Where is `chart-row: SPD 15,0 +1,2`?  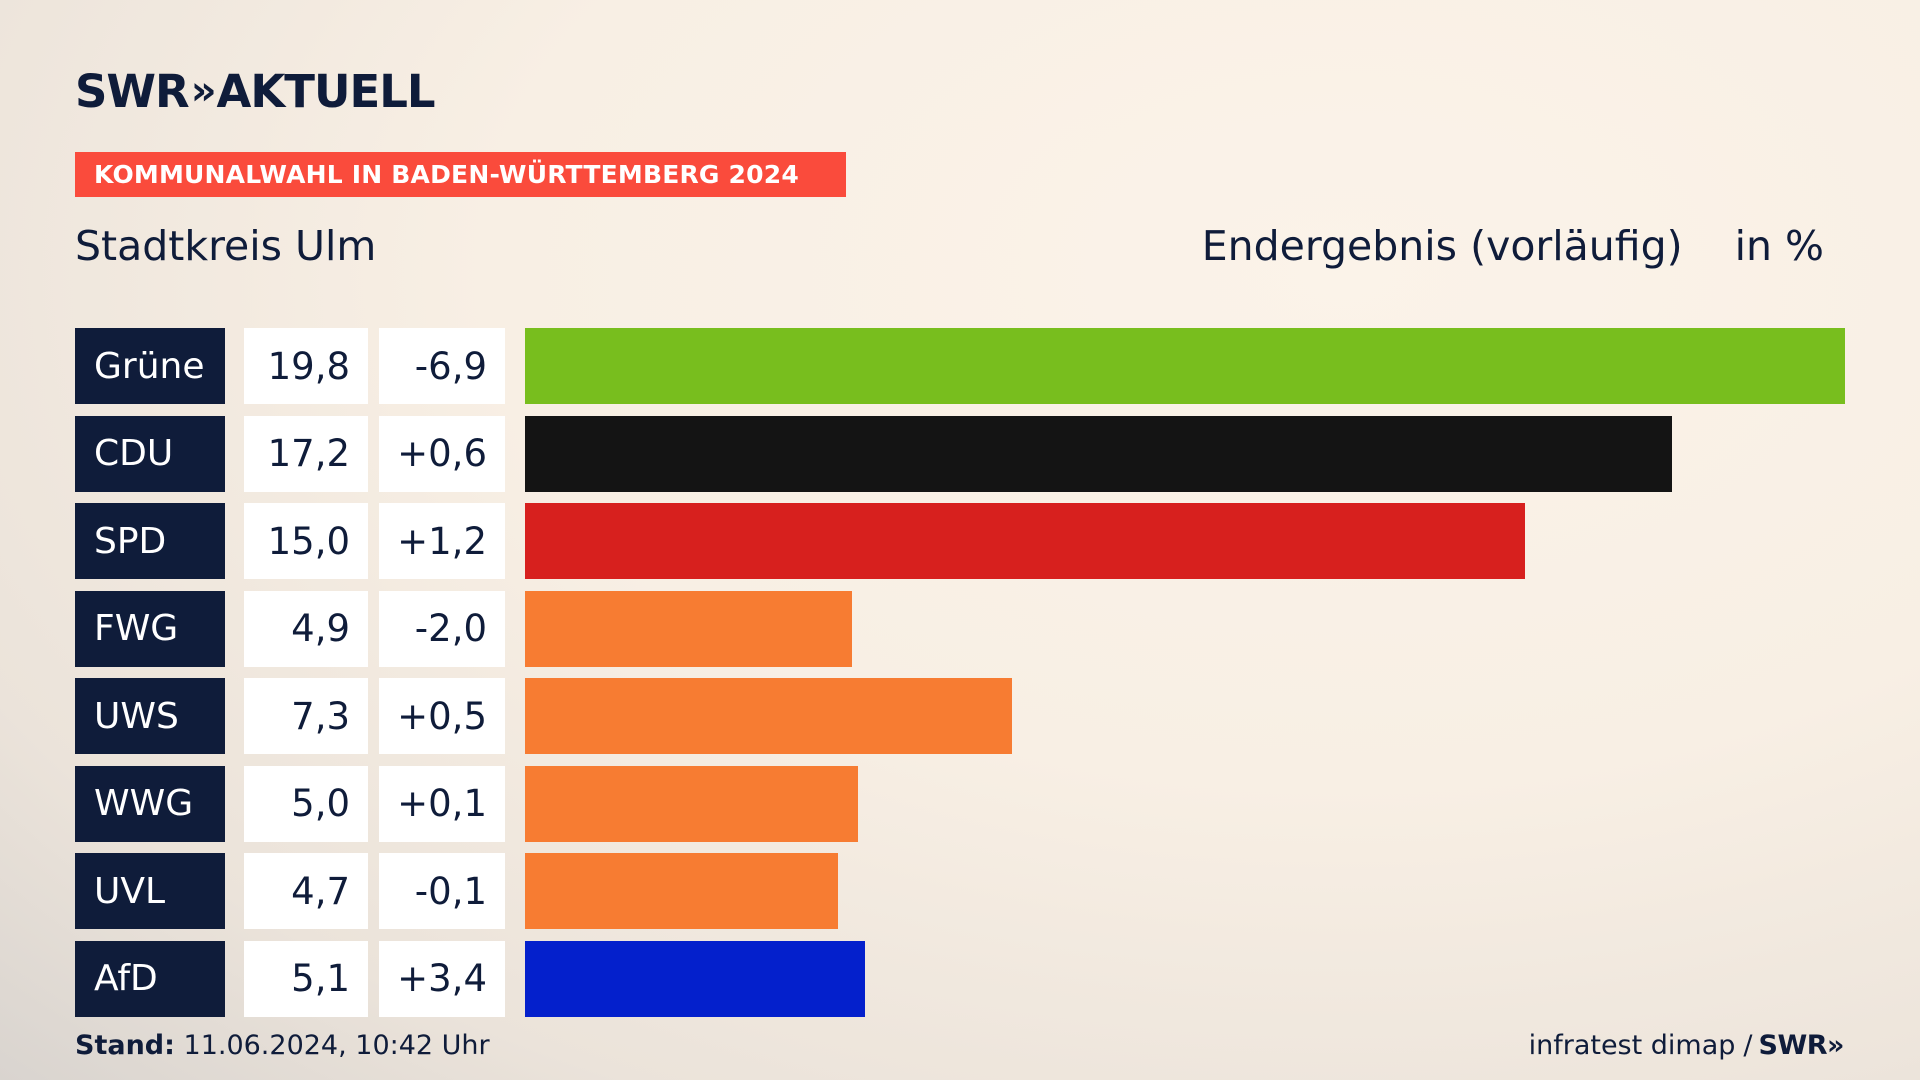 chart-row: SPD 15,0 +1,2 is located at coordinates (960, 541).